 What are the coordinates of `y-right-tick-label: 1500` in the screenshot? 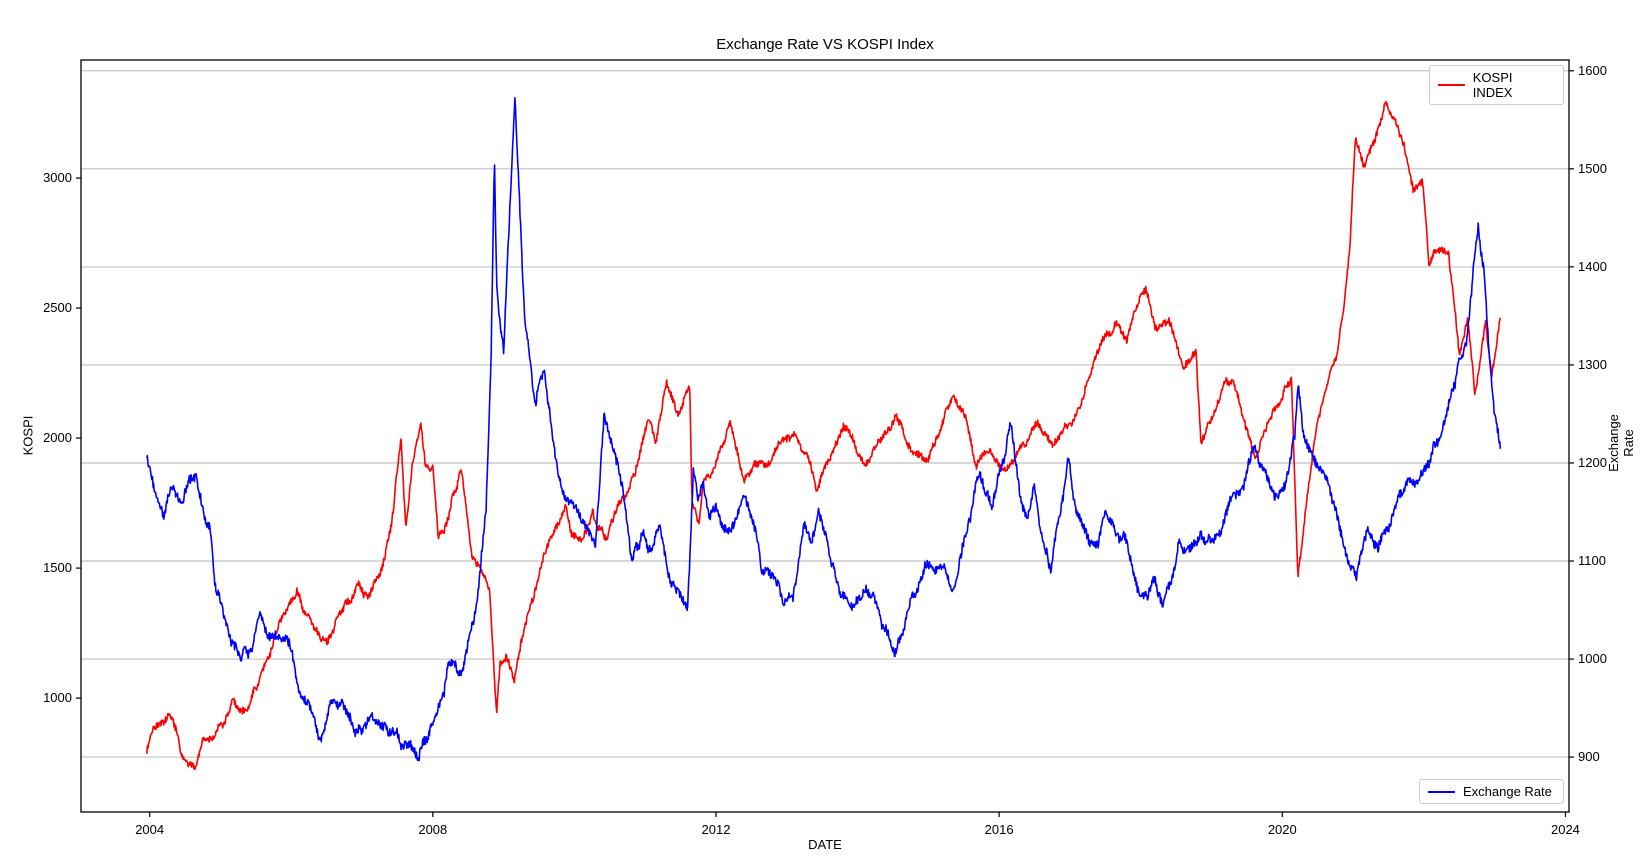 It's located at (1592, 168).